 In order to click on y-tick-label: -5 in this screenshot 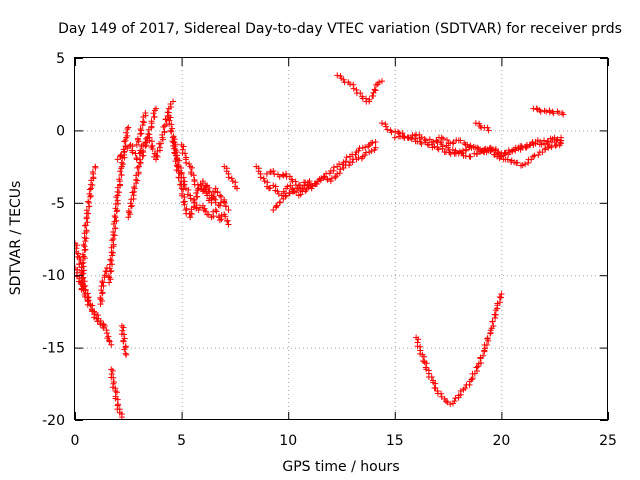, I will do `click(58, 204)`.